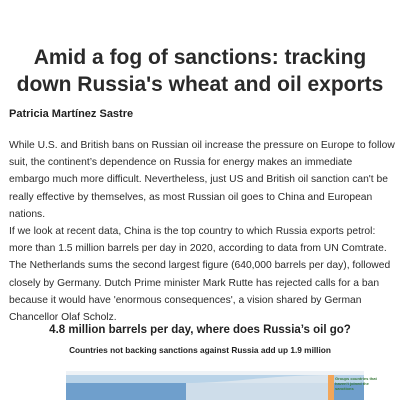  I want to click on sankey-flow, so click(260, 387).